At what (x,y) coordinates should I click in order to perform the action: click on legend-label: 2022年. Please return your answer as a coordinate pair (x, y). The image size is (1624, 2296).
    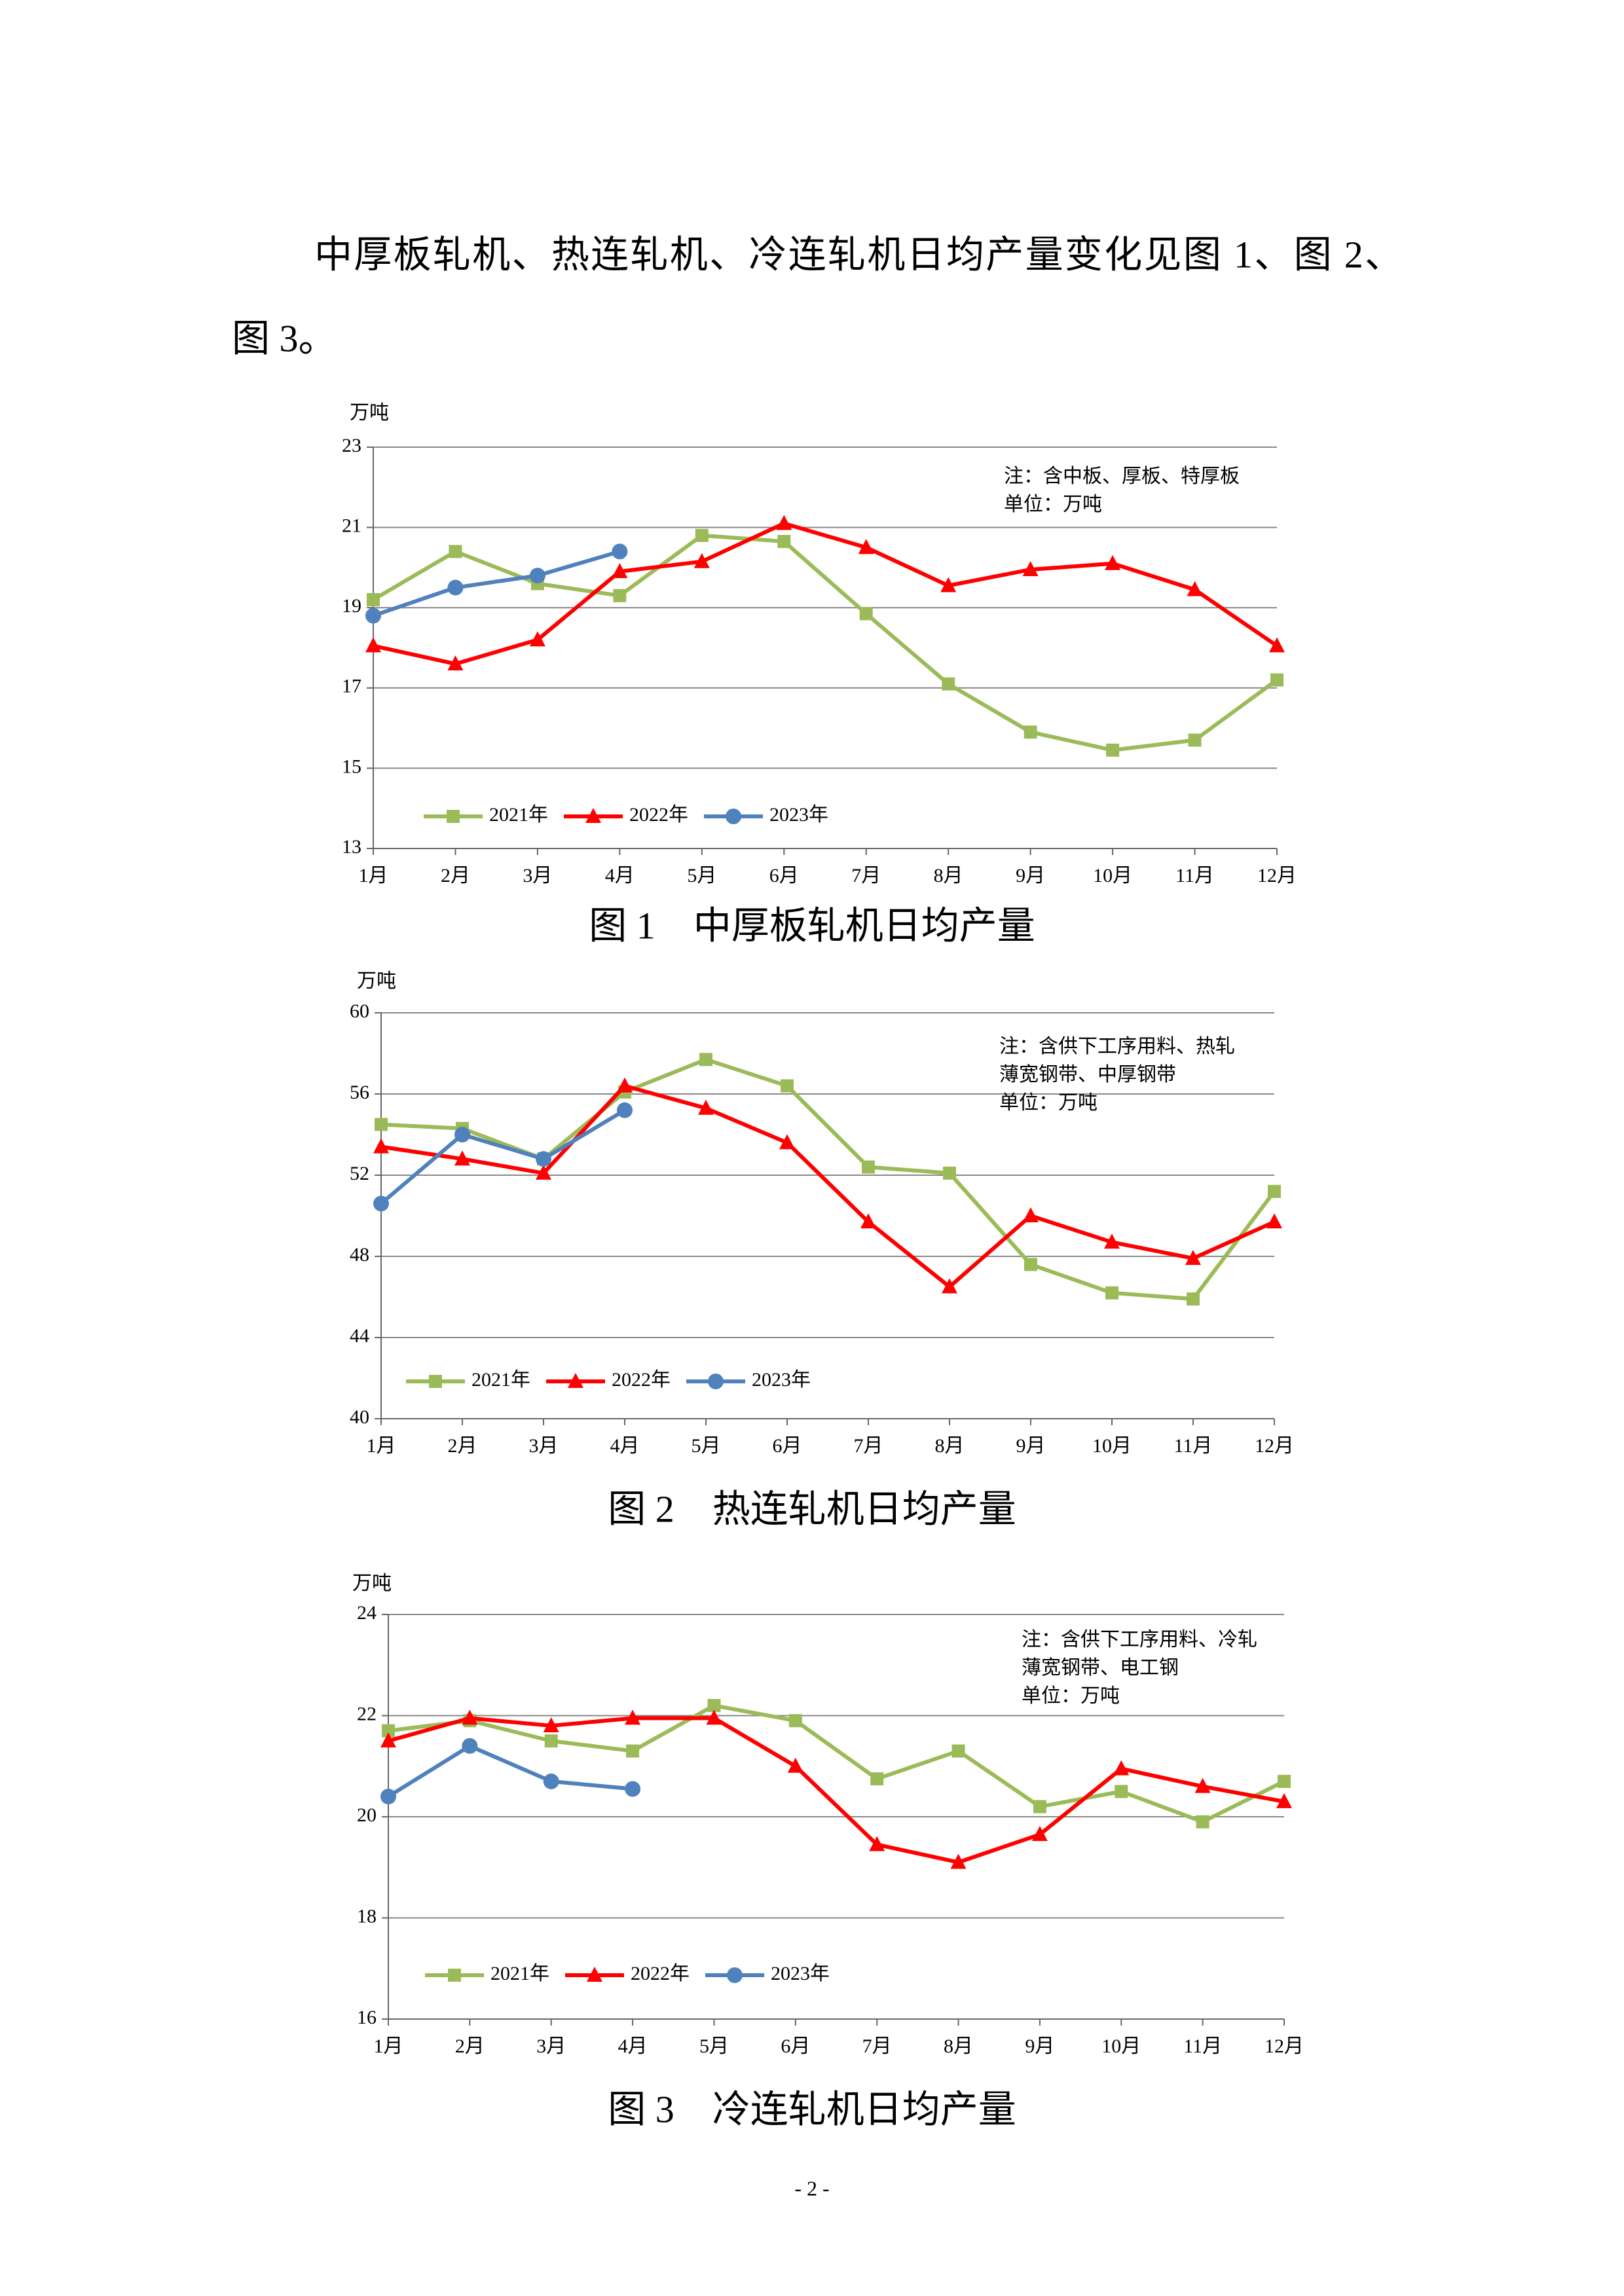
    Looking at the image, I should click on (641, 1380).